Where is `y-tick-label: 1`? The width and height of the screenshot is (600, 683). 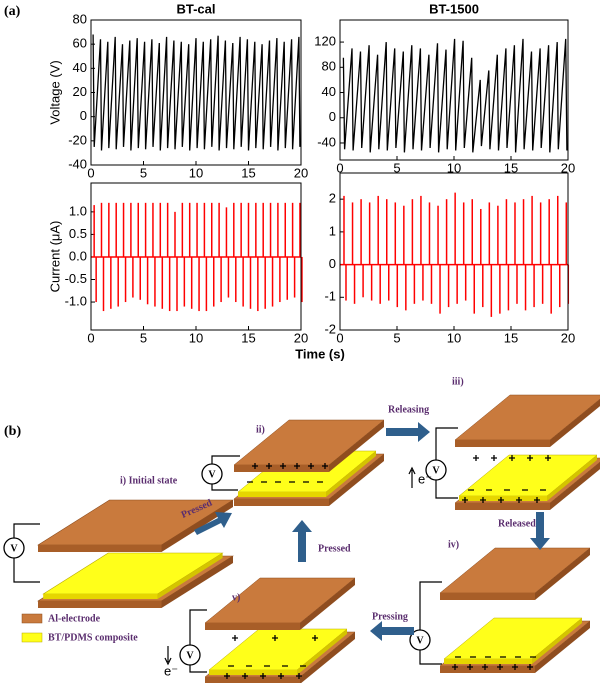 y-tick-label: 1 is located at coordinates (332, 230).